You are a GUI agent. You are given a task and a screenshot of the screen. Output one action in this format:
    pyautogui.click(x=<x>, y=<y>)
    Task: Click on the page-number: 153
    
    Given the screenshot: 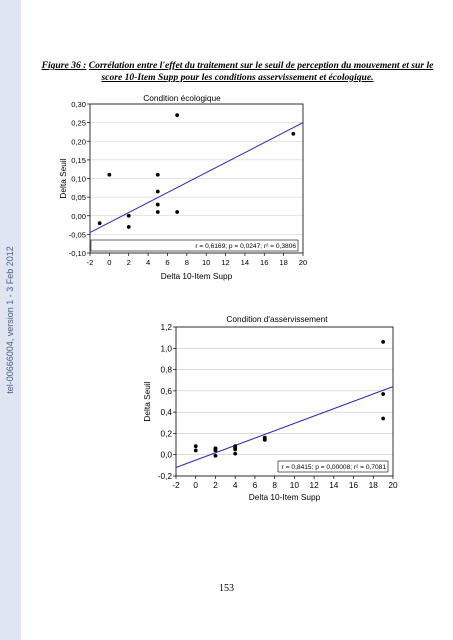 What is the action you would take?
    pyautogui.click(x=226, y=588)
    